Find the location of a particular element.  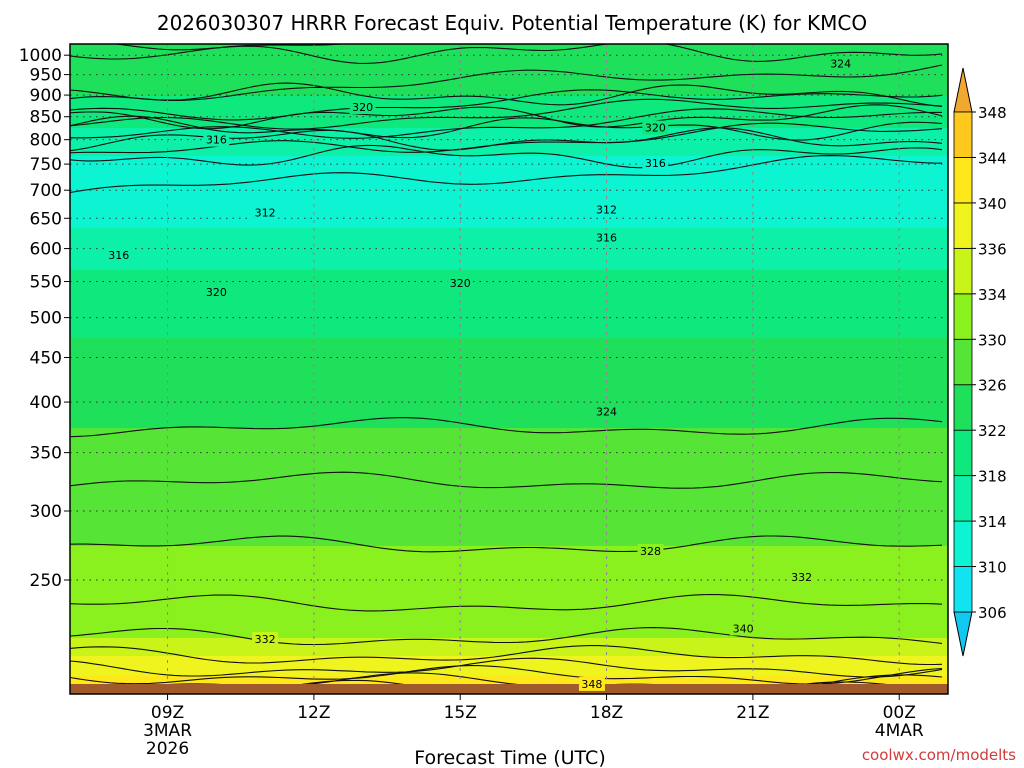

x-axis-label: Forecast Time (UTC) is located at coordinates (509, 757).